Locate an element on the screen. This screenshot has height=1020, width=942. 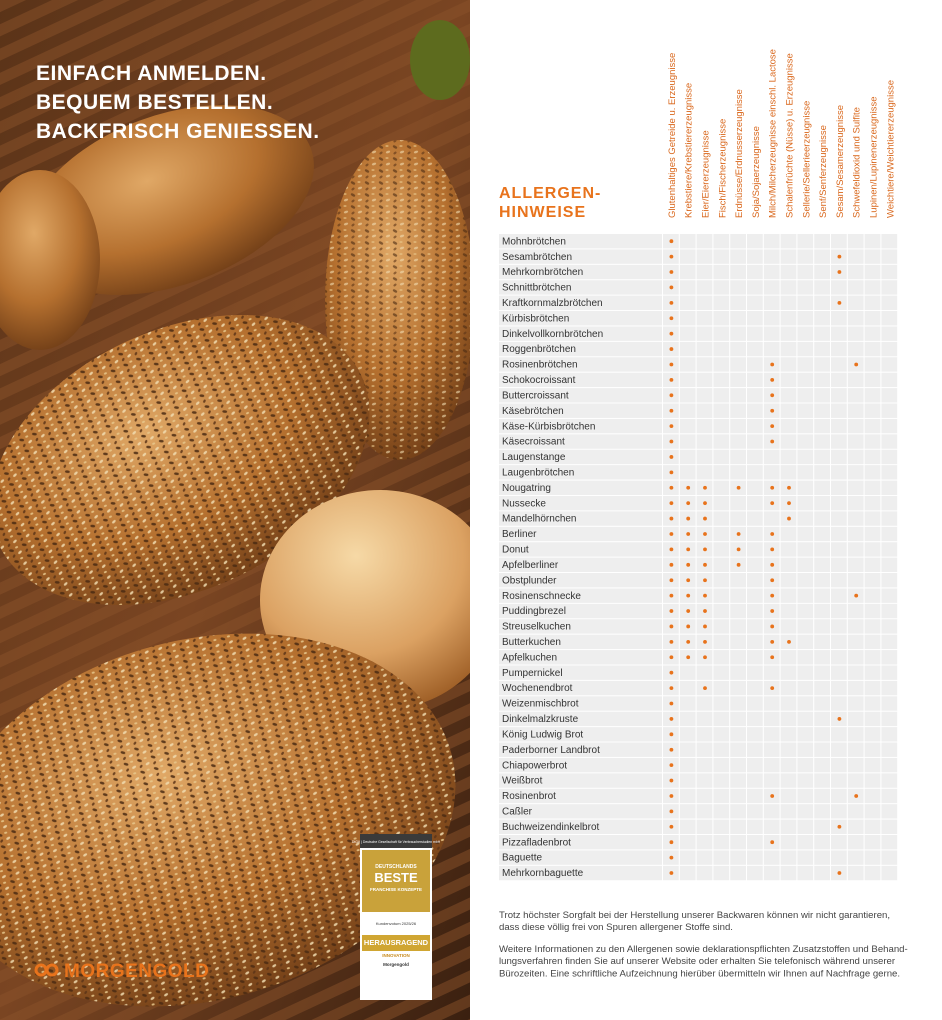
table-row: Buchweizendinkelbrot is located at coordinates (698, 826).